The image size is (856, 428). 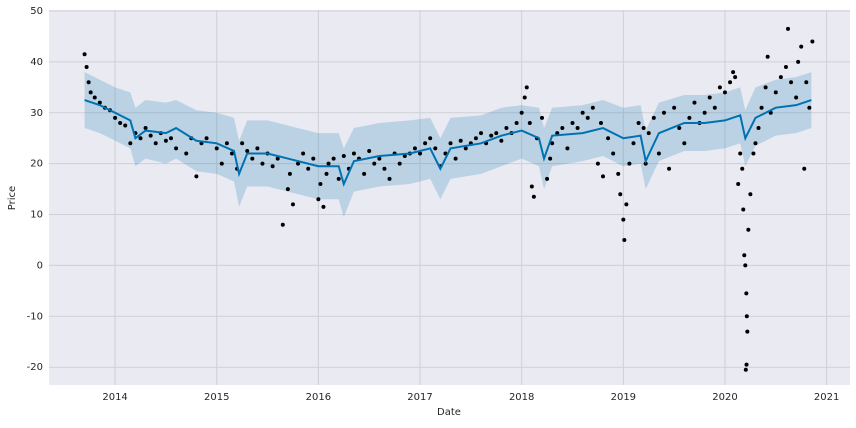 What do you see at coordinates (826, 397) in the screenshot?
I see `x-tick-label: 2021` at bounding box center [826, 397].